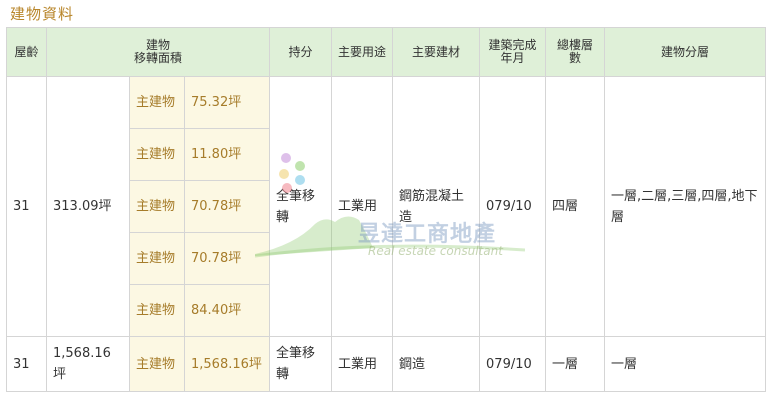 The image size is (772, 410). What do you see at coordinates (88, 206) in the screenshot?
I see `building-total-area: 313.09坪` at bounding box center [88, 206].